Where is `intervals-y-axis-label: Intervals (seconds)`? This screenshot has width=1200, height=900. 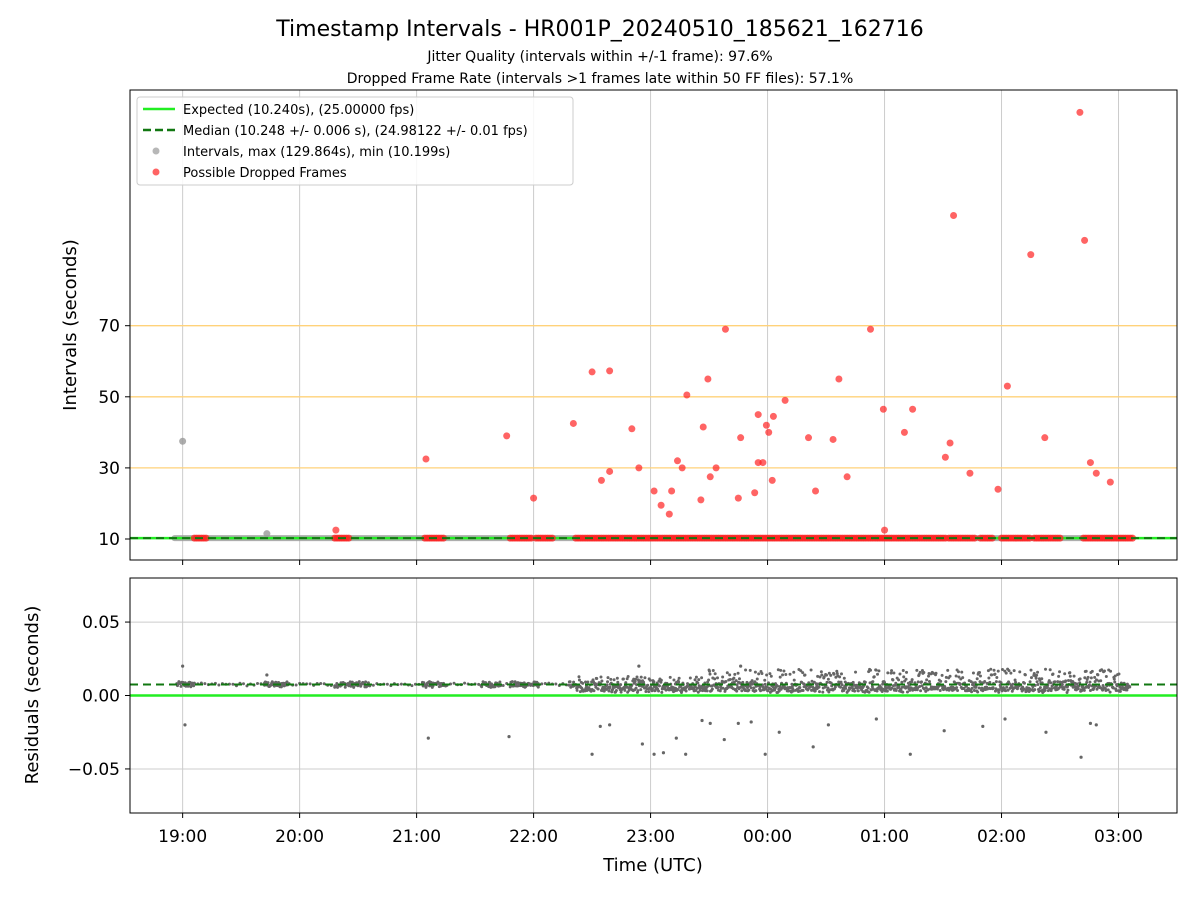 intervals-y-axis-label: Intervals (seconds) is located at coordinates (70, 325).